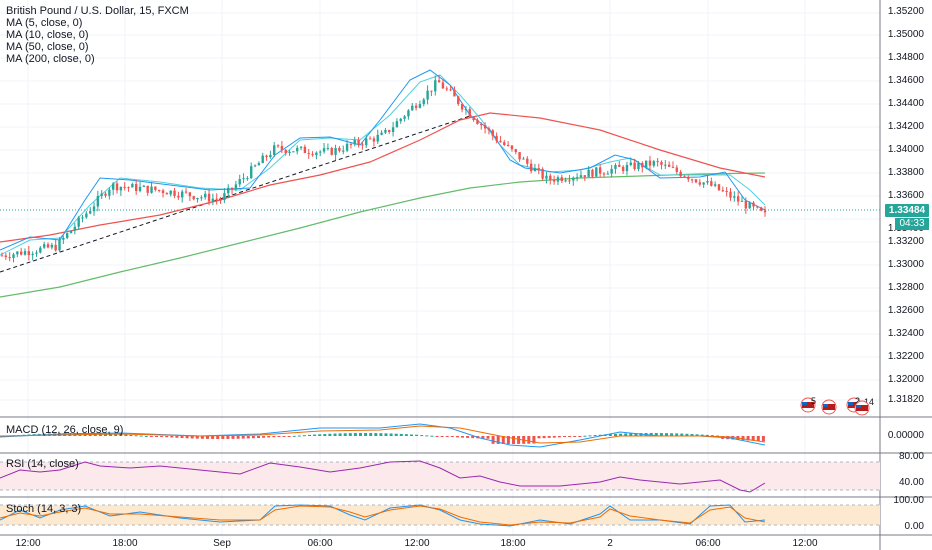  I want to click on macd-axis-tick: 0.00000, so click(905, 435).